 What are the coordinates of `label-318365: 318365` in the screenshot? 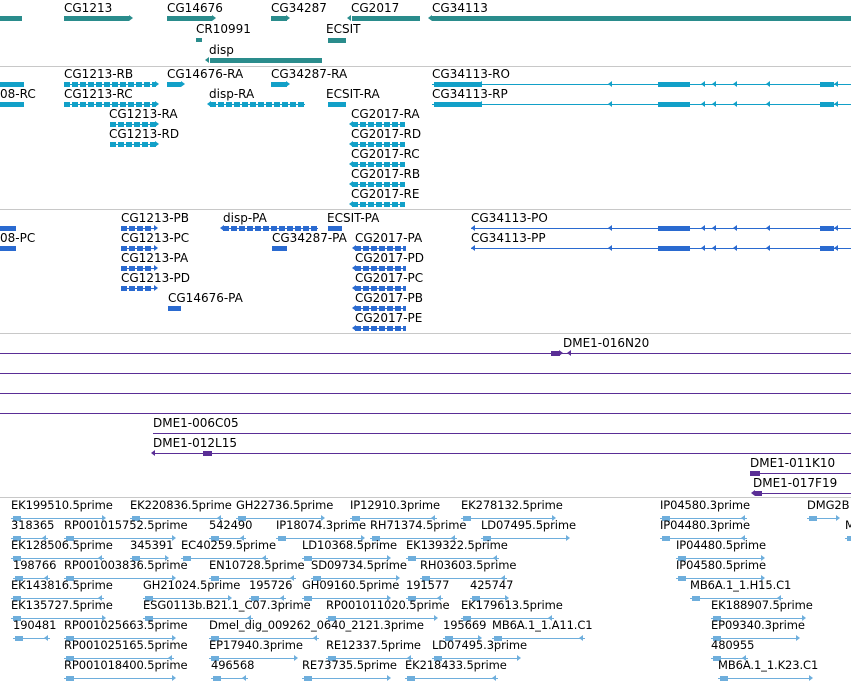 It's located at (33, 525).